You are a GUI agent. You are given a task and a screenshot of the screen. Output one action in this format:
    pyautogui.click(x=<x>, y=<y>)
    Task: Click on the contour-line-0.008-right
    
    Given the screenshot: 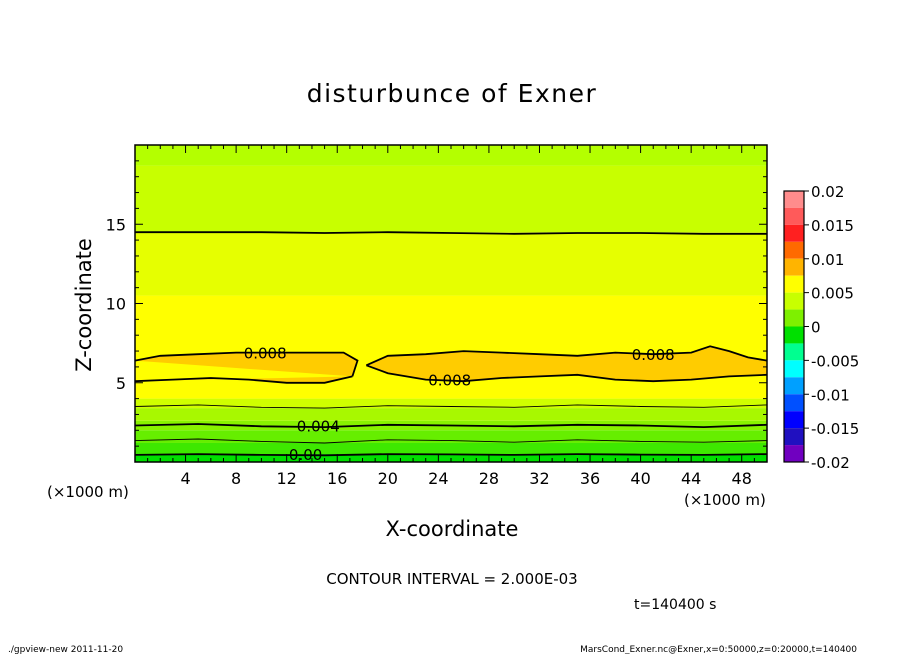 What is the action you would take?
    pyautogui.click(x=566, y=364)
    